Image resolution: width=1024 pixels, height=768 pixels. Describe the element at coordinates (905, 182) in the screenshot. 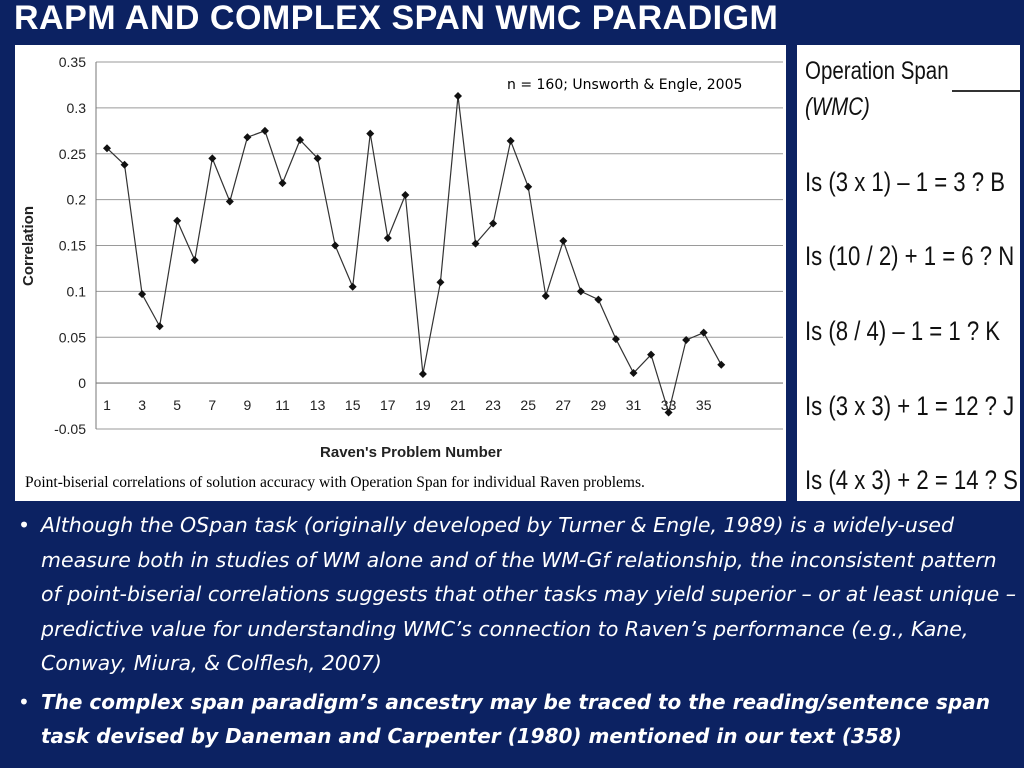

I see `operation-span-item: Is (3 x 1) – 1 = 3 ? B` at that location.